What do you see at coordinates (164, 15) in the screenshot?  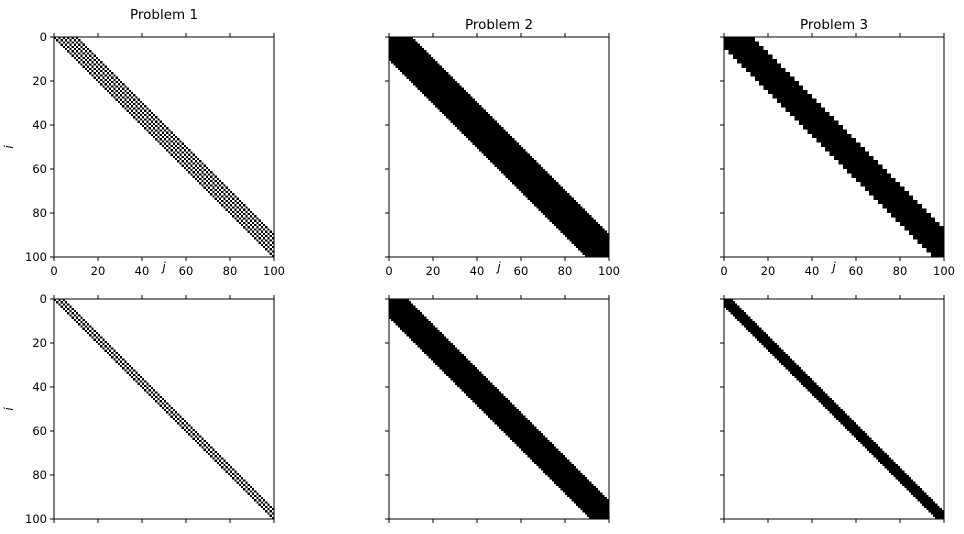 I see `chart-title: Problem 1` at bounding box center [164, 15].